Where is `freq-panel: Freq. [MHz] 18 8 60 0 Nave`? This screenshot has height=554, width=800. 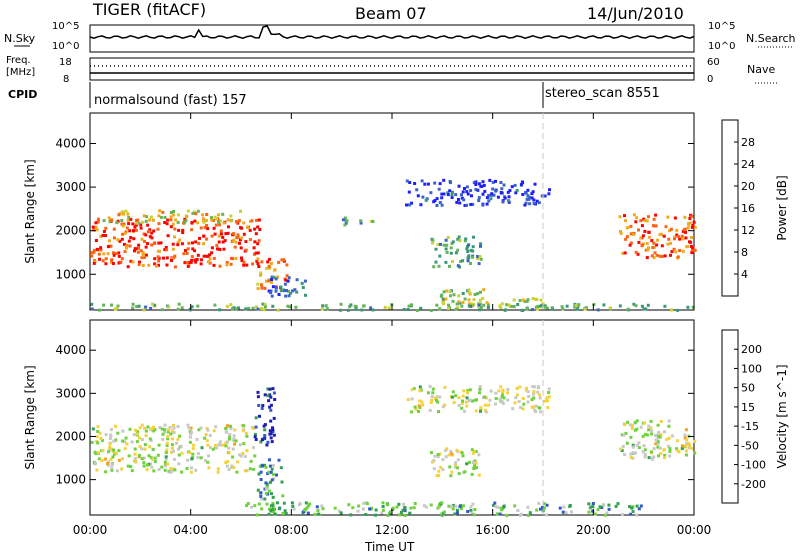 freq-panel: Freq. [MHz] 18 8 60 0 Nave is located at coordinates (392, 70).